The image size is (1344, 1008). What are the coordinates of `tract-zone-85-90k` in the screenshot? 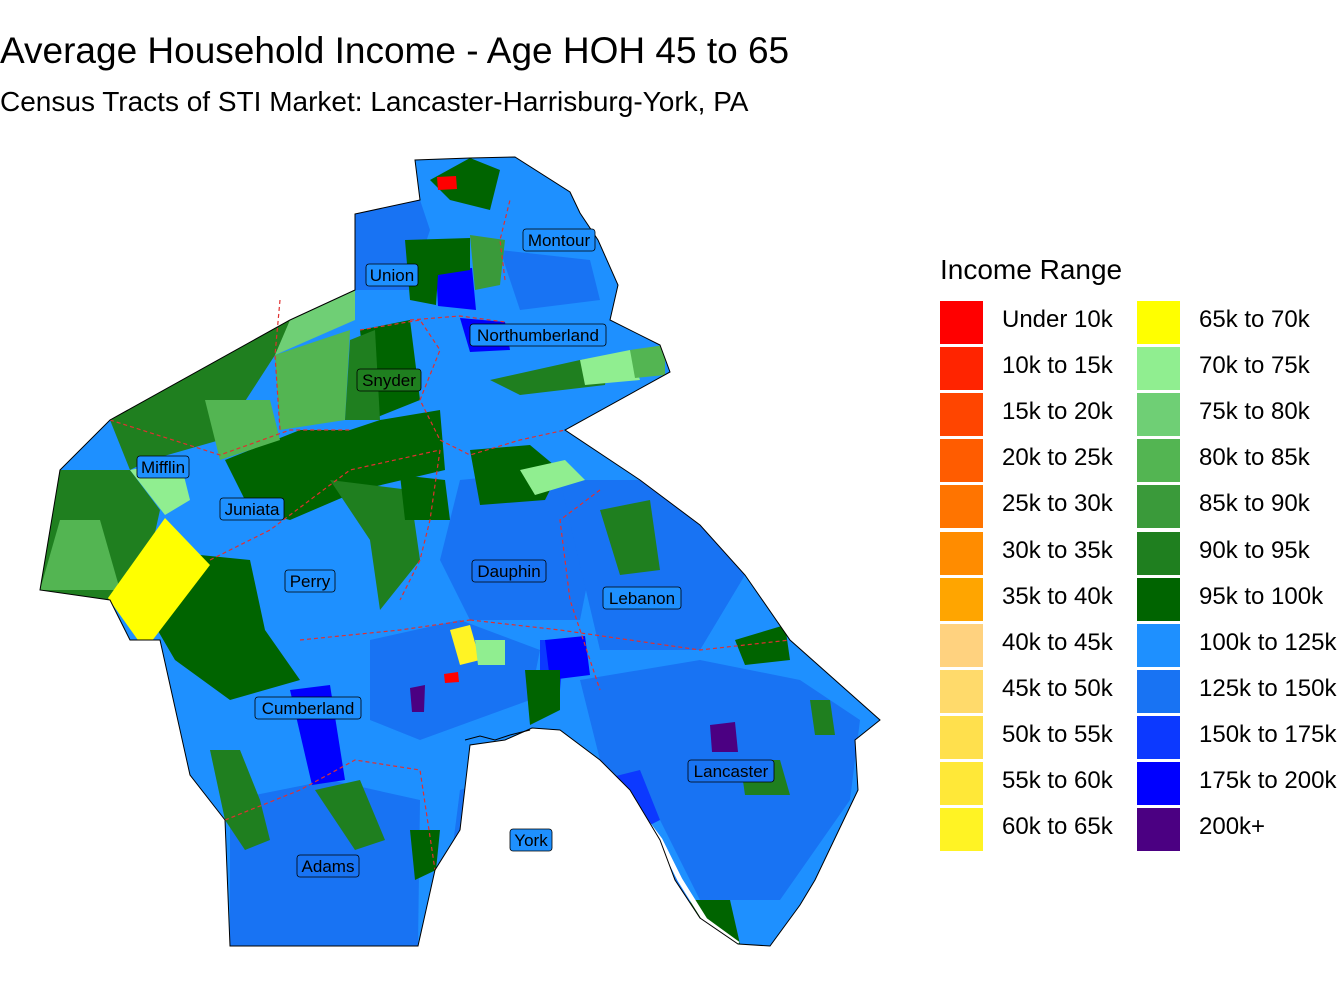 It's located at (487, 262).